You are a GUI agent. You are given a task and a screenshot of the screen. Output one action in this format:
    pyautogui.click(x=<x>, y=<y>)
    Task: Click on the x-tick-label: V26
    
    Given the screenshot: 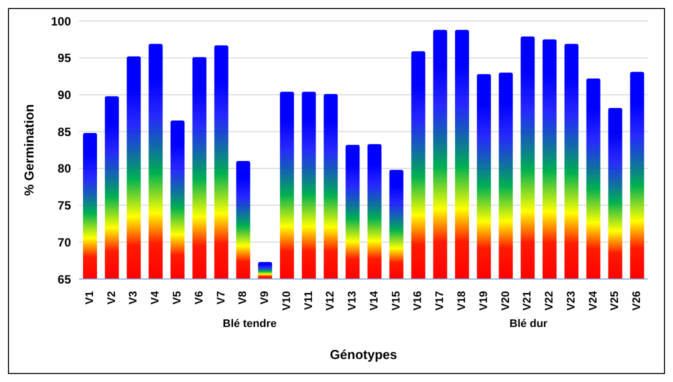 What is the action you would take?
    pyautogui.click(x=637, y=301)
    